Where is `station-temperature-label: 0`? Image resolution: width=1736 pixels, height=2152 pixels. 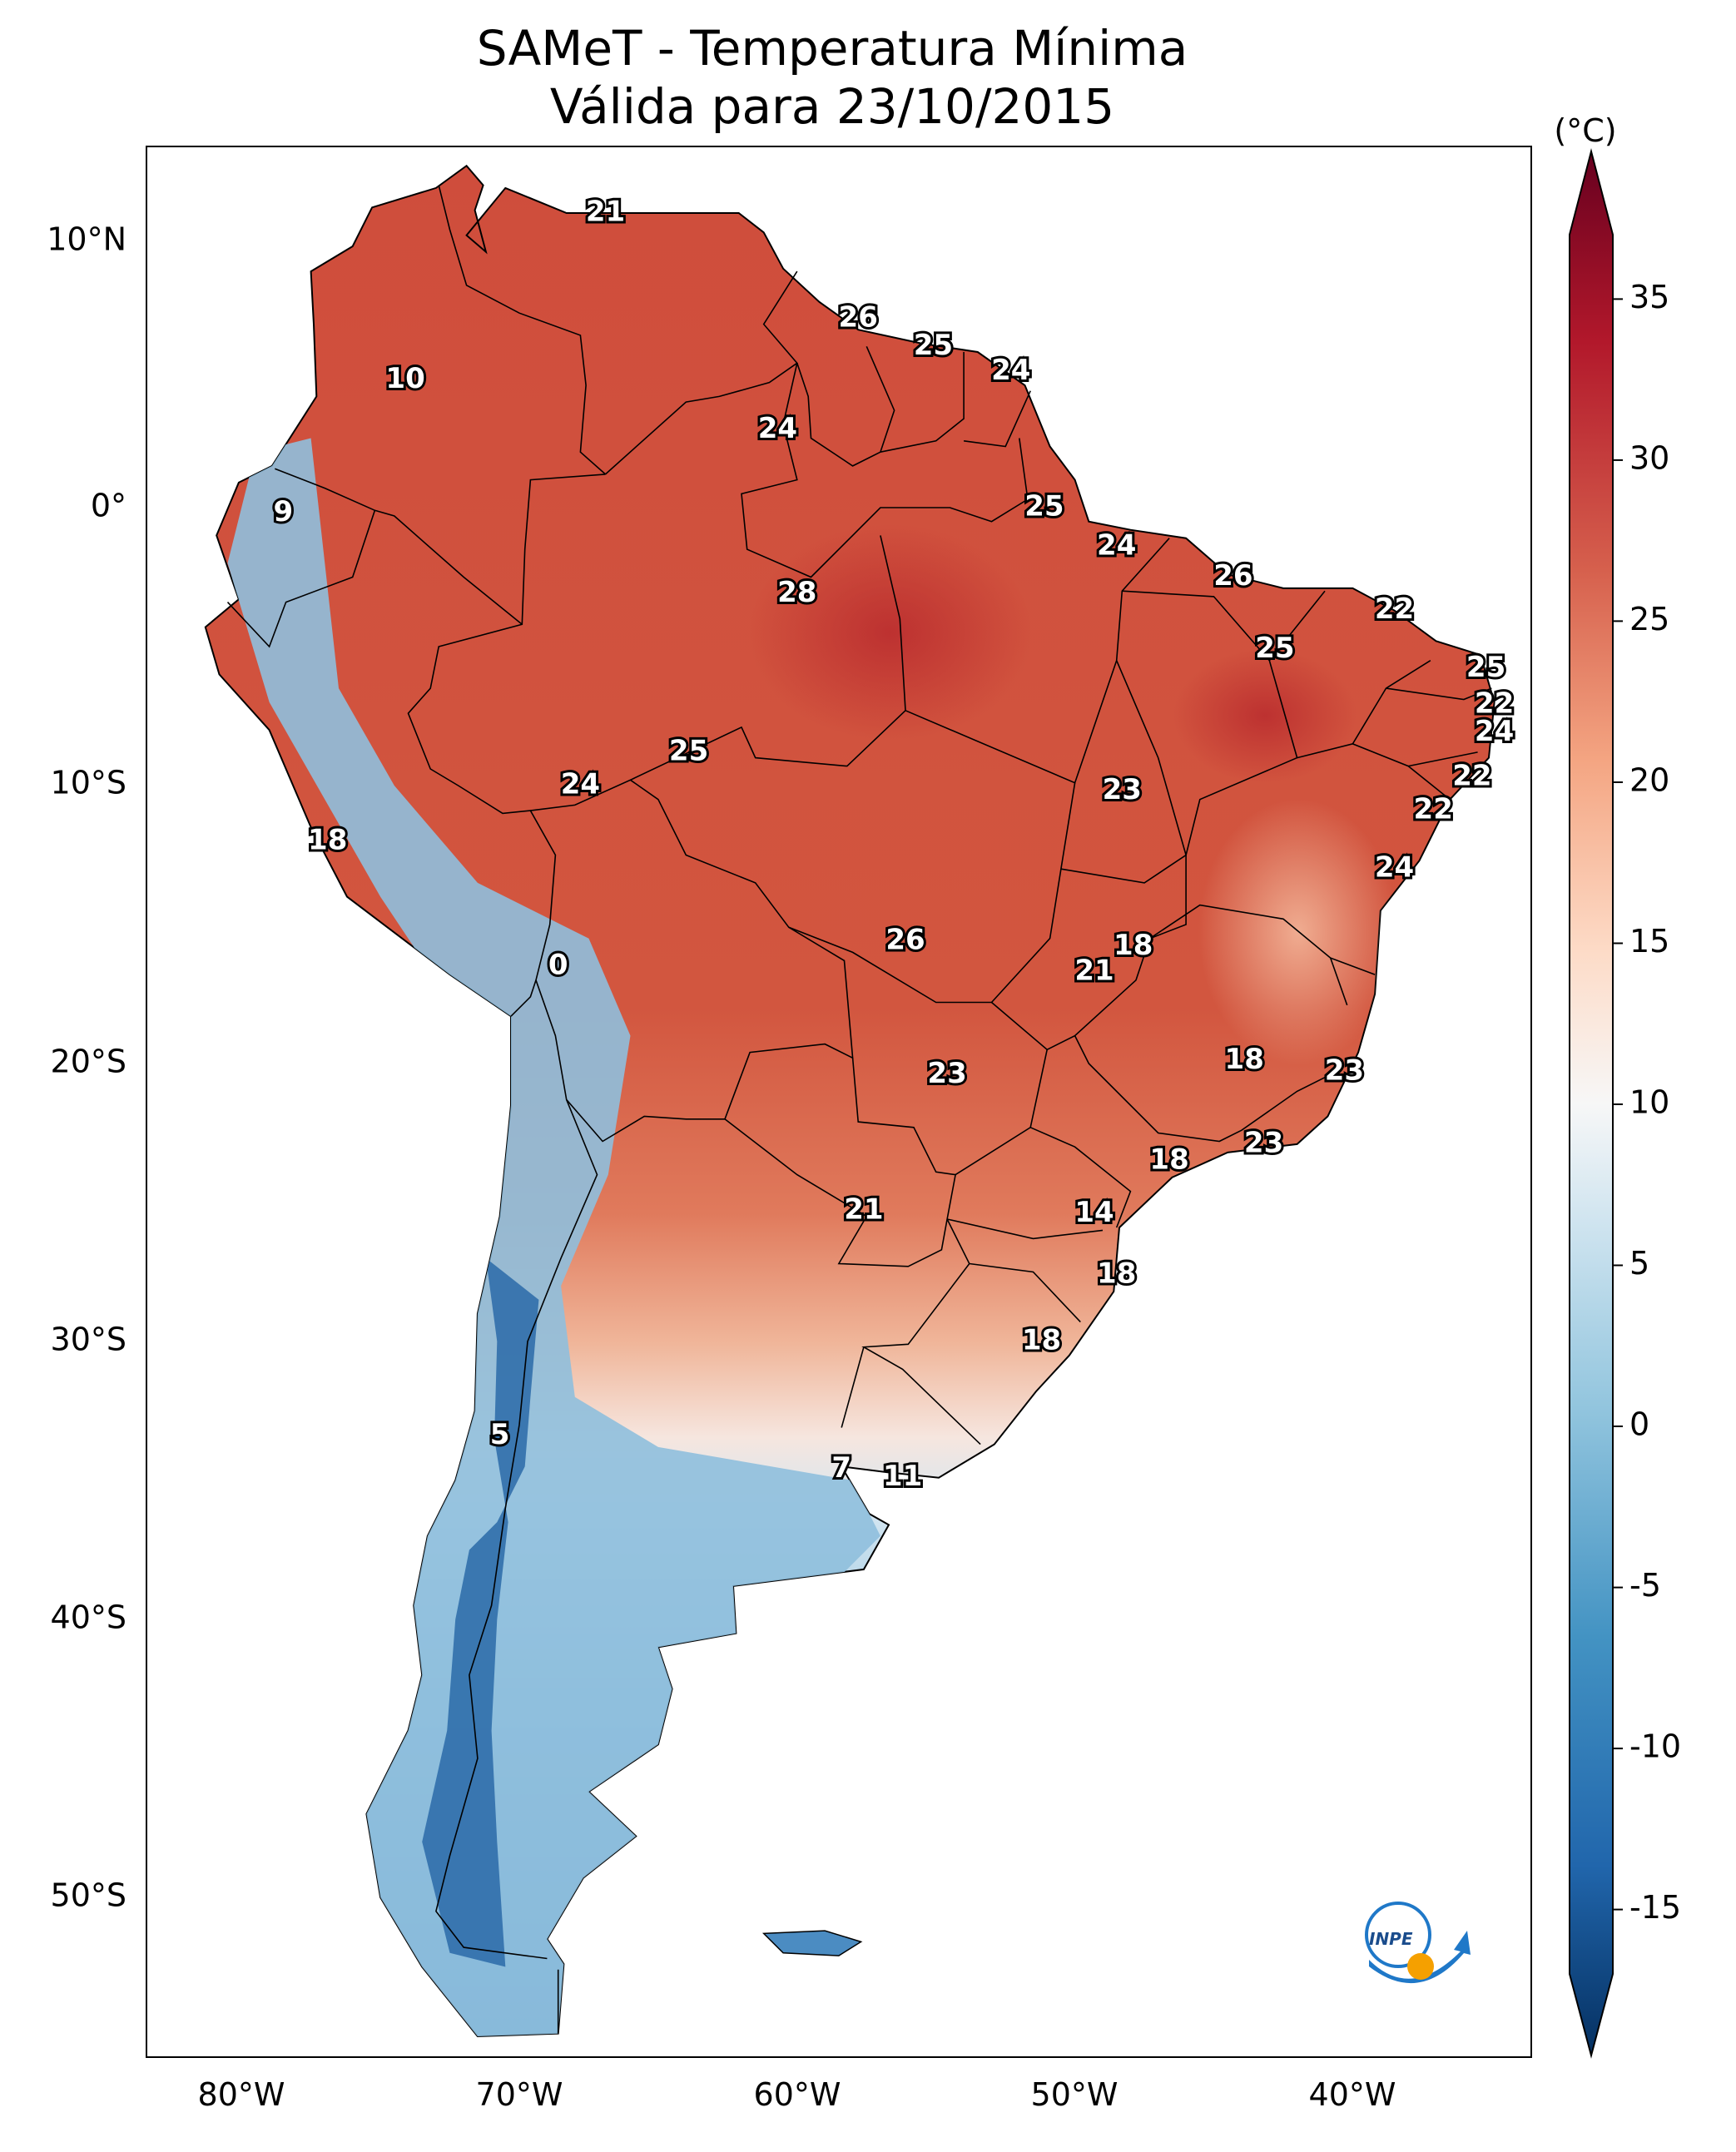
station-temperature-label: 0 is located at coordinates (558, 965).